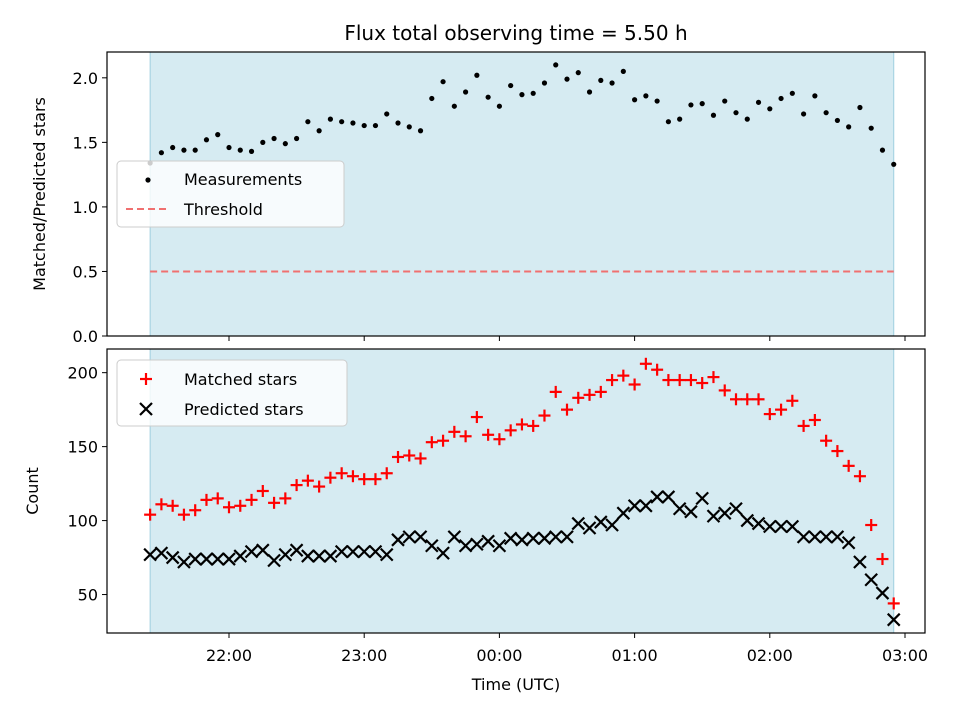 This screenshot has width=960, height=720. Describe the element at coordinates (90, 207) in the screenshot. I see `top-y-axis: 0.0 0.5 1.0 1.5 2.0` at that location.